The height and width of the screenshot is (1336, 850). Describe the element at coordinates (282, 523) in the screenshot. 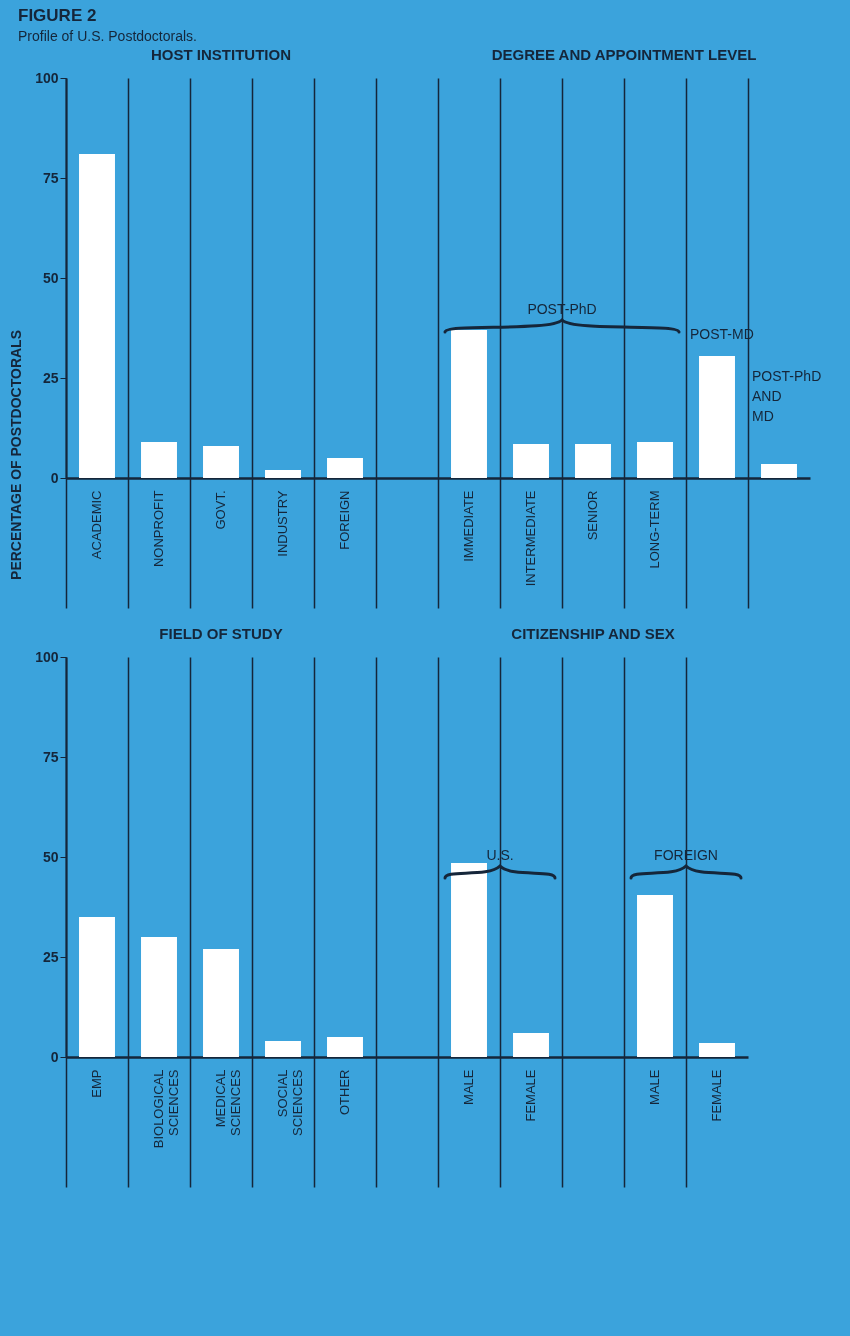

I see `x-tick-label: INDUSTRY` at that location.